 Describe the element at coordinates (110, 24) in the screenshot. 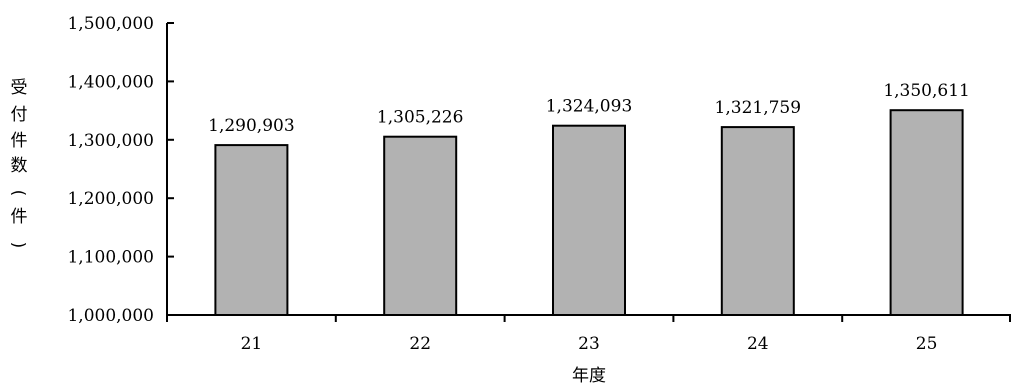

I see `y-tick-label: 1,500,000` at that location.